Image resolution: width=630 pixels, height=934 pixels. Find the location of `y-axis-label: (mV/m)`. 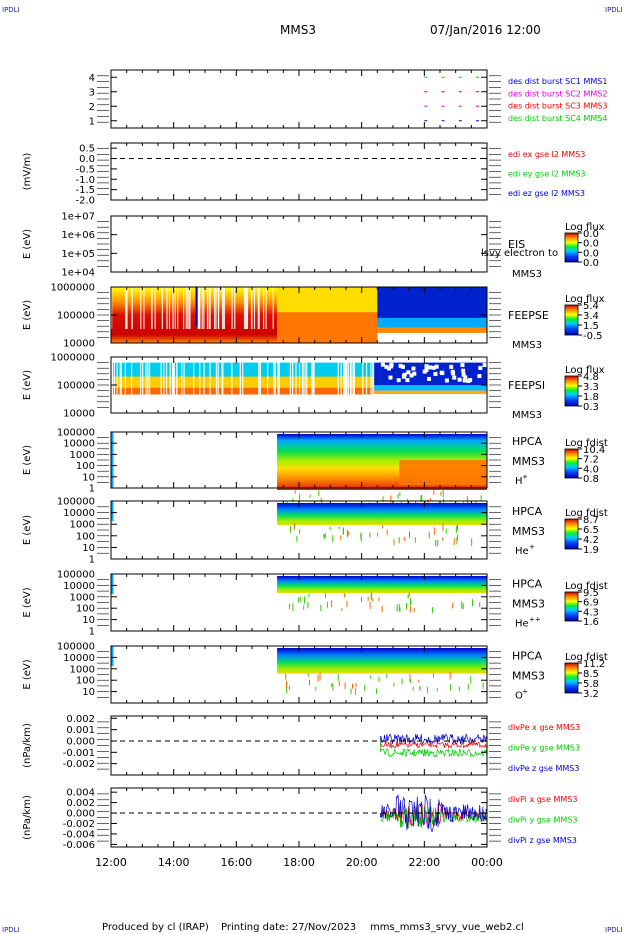

y-axis-label: (mV/m) is located at coordinates (27, 172).